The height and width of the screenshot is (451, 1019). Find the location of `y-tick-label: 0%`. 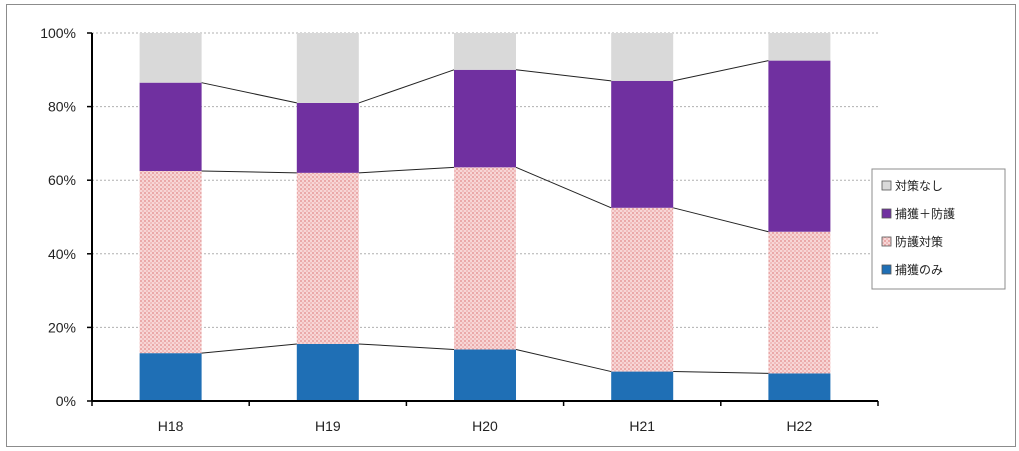

y-tick-label: 0% is located at coordinates (66, 401).